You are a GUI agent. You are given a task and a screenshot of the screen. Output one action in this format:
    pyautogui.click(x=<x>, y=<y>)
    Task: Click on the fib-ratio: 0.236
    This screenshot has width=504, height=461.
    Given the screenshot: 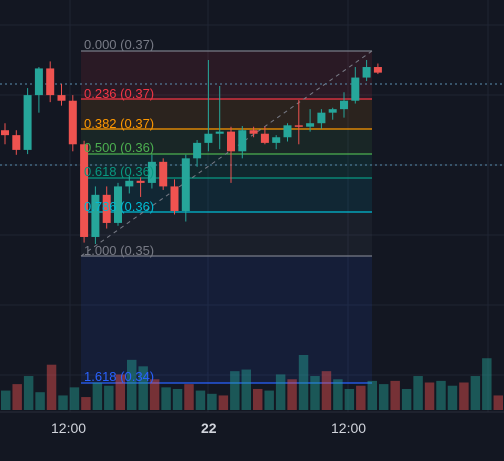 What is the action you would take?
    pyautogui.click(x=100, y=93)
    